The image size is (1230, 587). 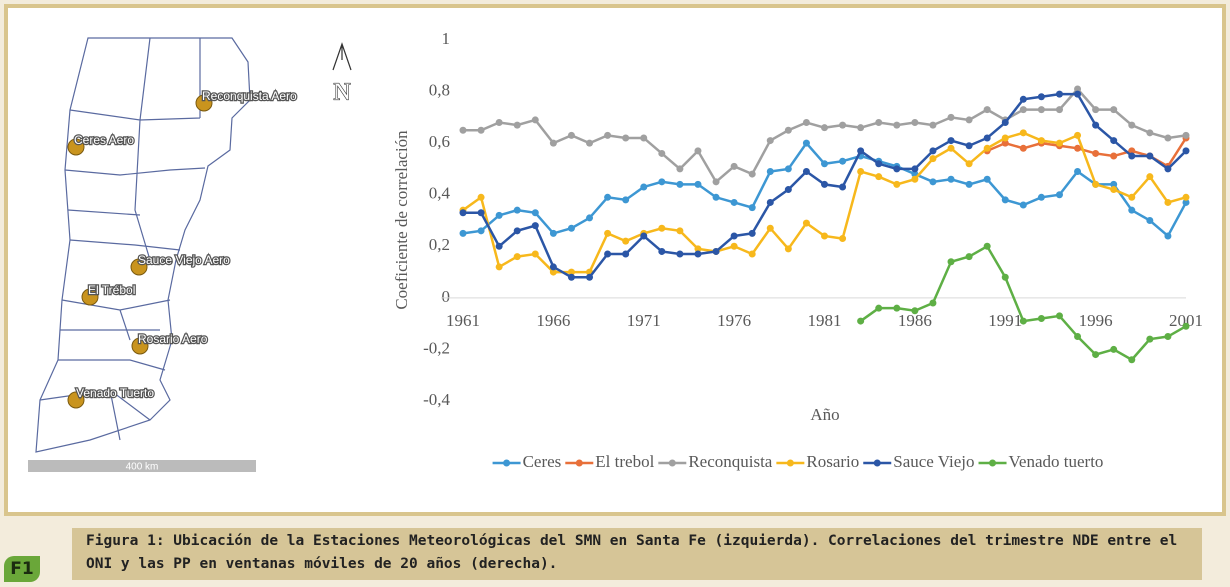 What do you see at coordinates (933, 461) in the screenshot?
I see `legend-label: Sauce Viejo` at bounding box center [933, 461].